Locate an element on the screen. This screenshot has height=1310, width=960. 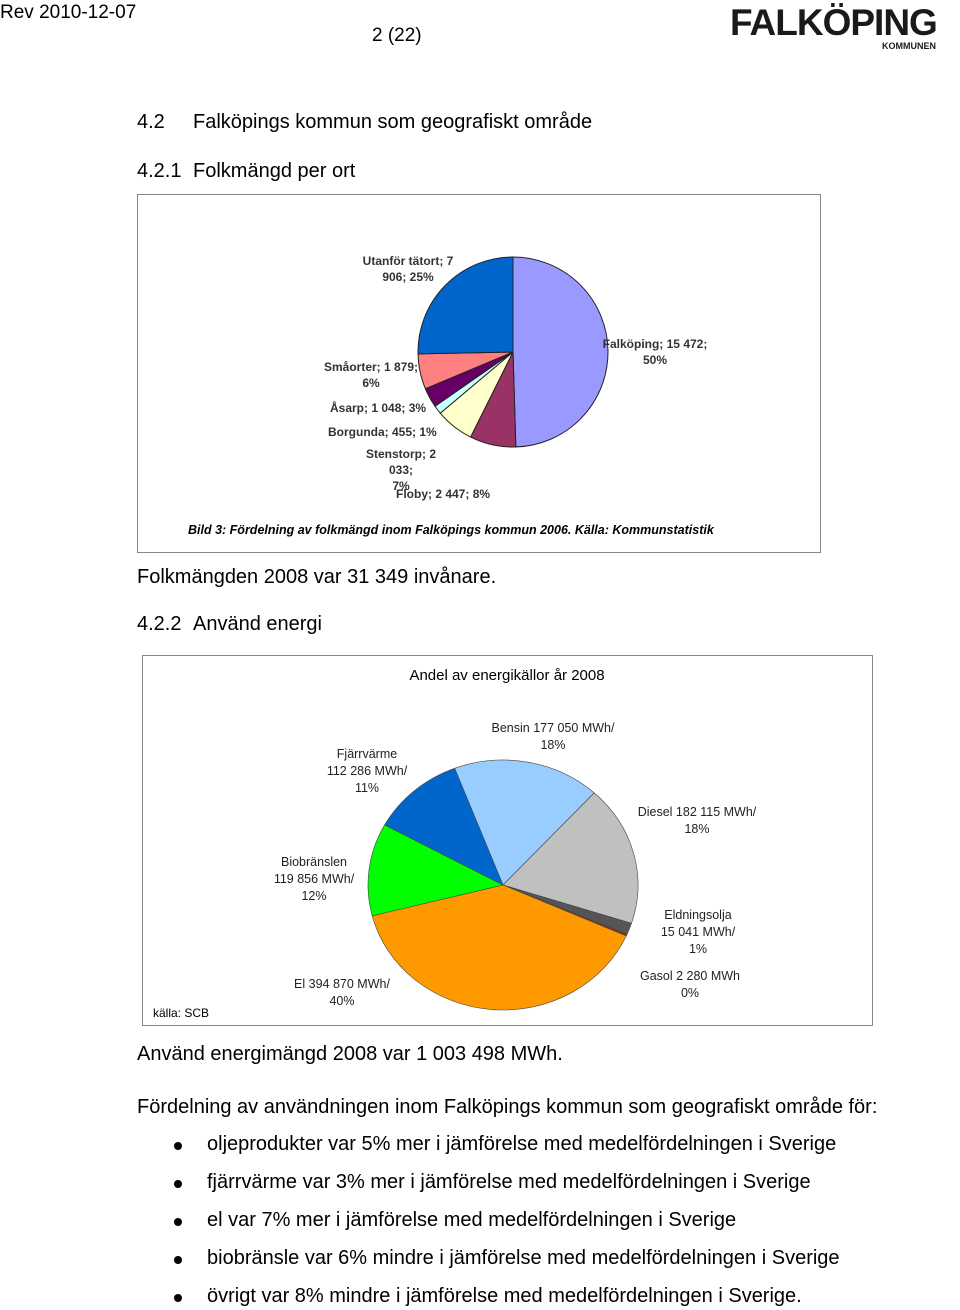
slice-label: Bensin 177 050 MWh/ 18% is located at coordinates (553, 736).